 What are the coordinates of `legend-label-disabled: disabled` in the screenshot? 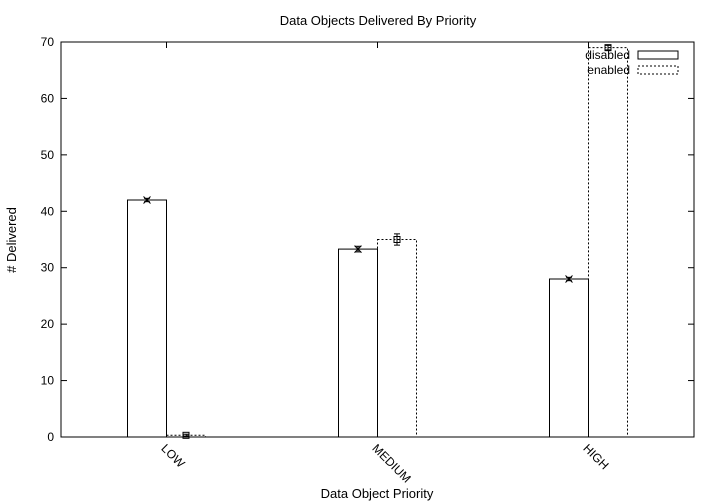 It's located at (607, 55).